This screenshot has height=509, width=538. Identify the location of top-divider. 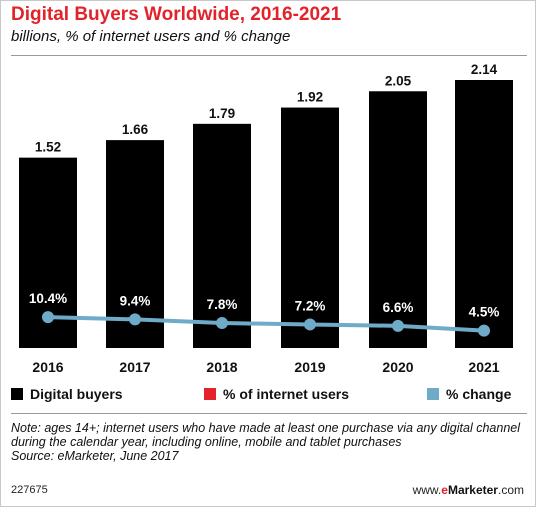
(269, 55).